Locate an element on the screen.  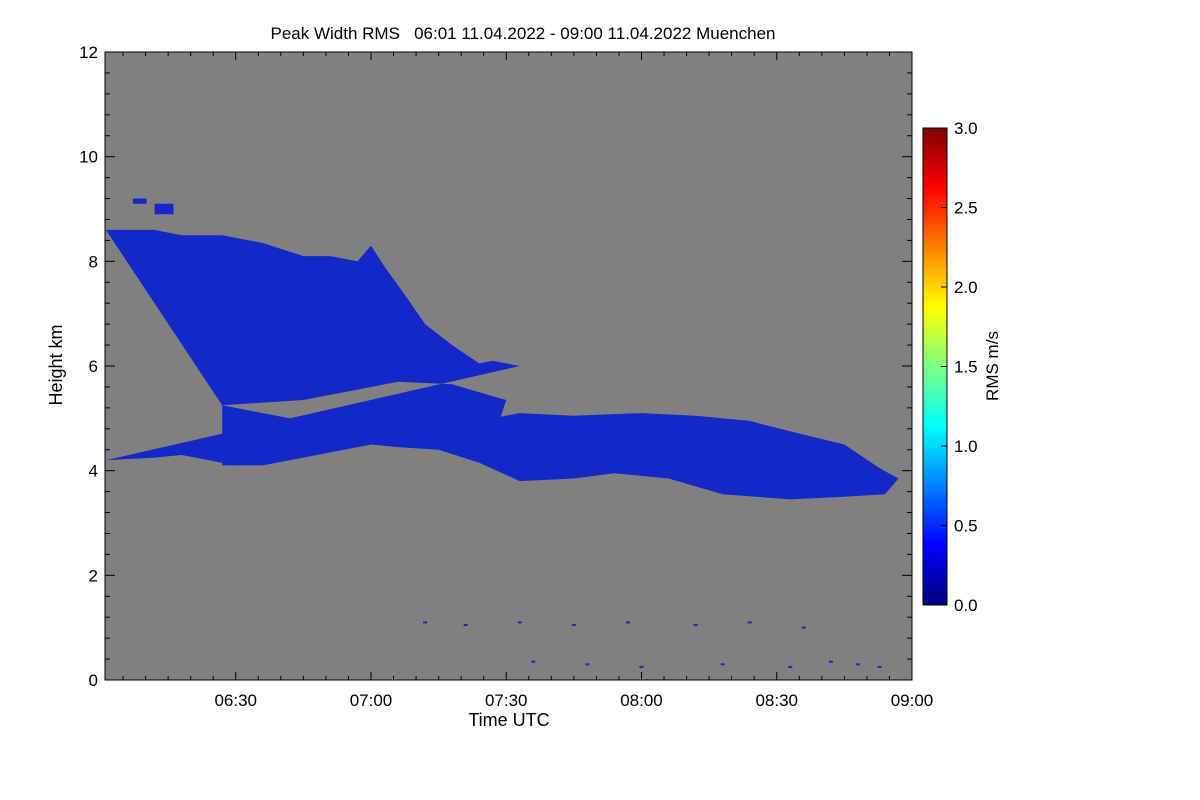
echo-region-lower is located at coordinates (560, 452).